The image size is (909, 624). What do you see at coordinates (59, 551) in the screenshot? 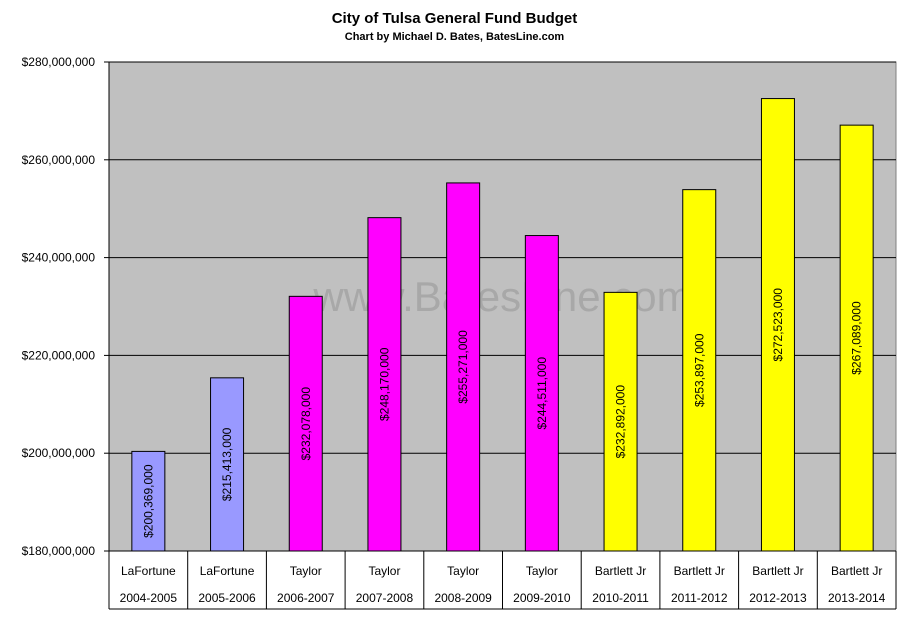
I see `y-tick-label: $180,000,000` at bounding box center [59, 551].